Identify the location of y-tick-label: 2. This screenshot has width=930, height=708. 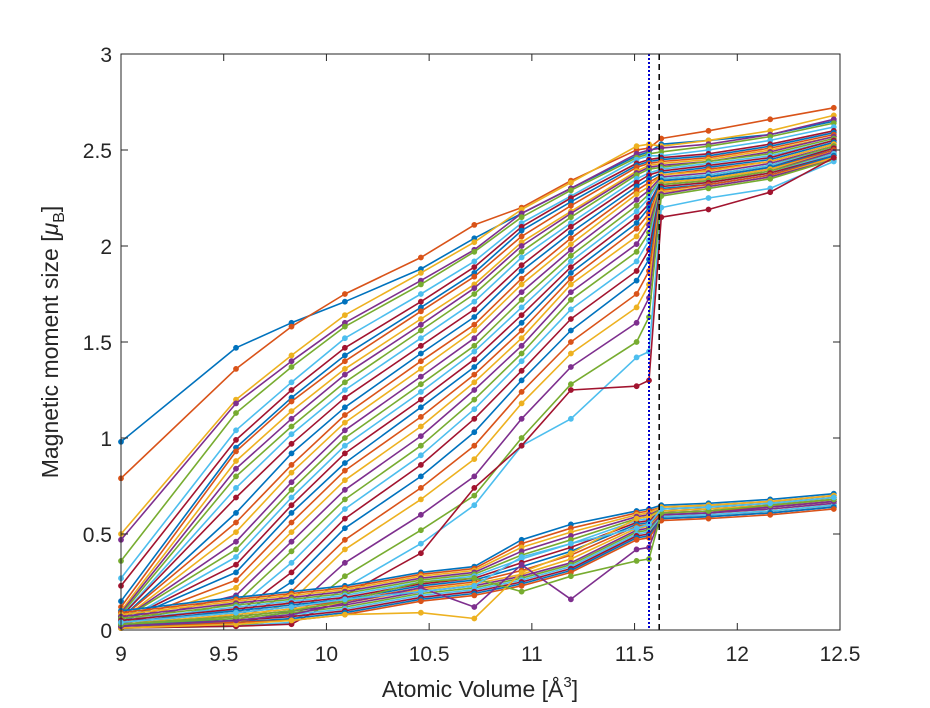
(106, 247).